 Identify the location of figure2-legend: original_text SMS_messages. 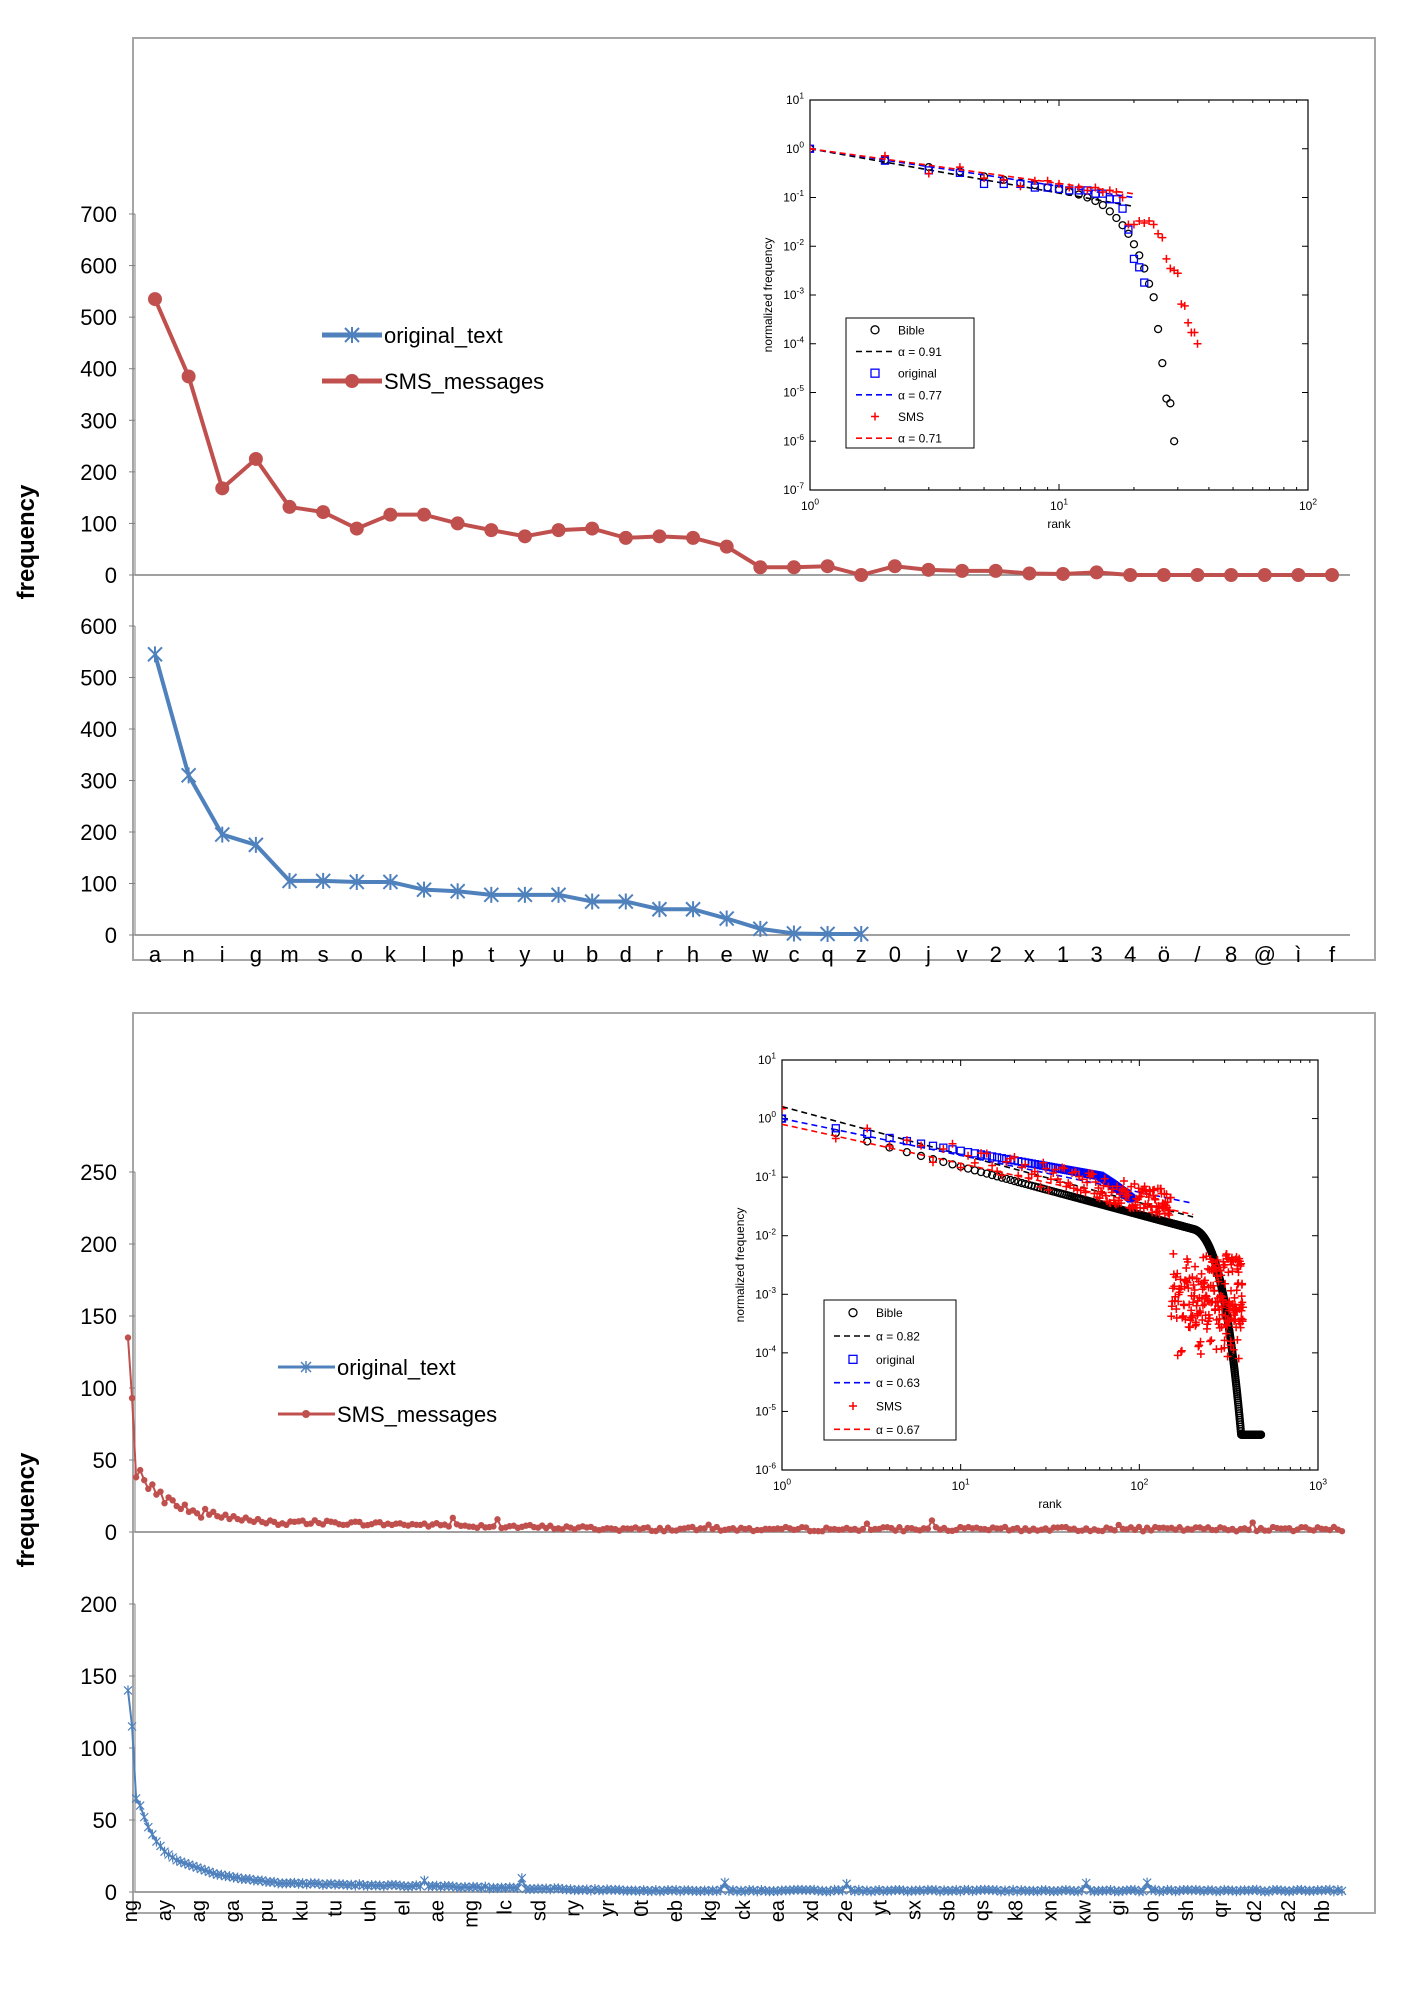
(387, 1391).